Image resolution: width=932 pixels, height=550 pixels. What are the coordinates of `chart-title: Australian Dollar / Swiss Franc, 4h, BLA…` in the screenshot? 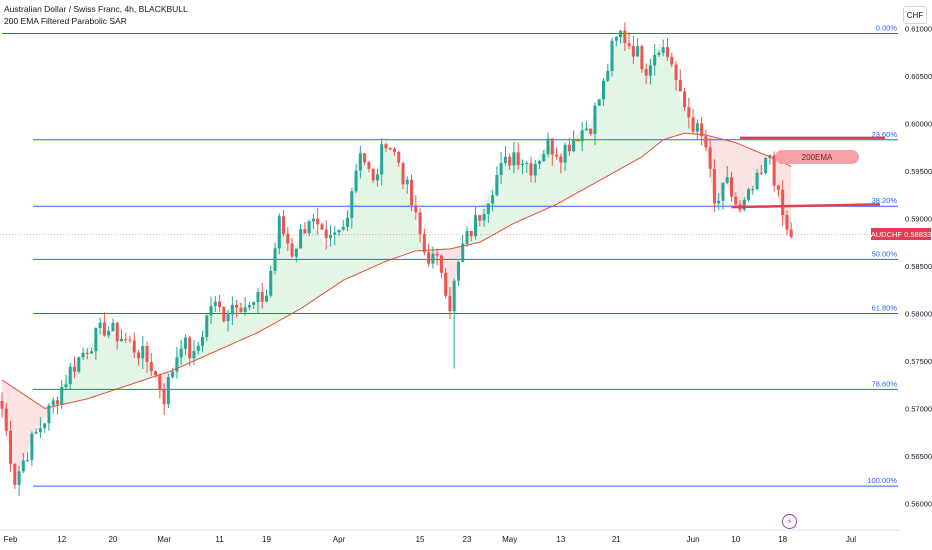 It's located at (96, 9).